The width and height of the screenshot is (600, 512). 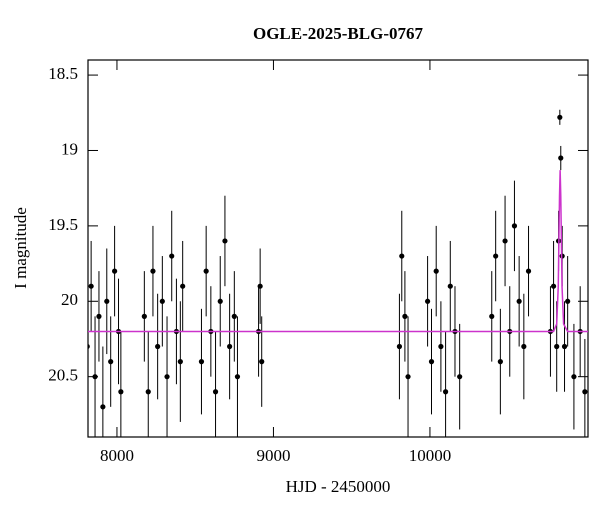 I want to click on y-tick-label: 19.5, so click(x=63, y=224).